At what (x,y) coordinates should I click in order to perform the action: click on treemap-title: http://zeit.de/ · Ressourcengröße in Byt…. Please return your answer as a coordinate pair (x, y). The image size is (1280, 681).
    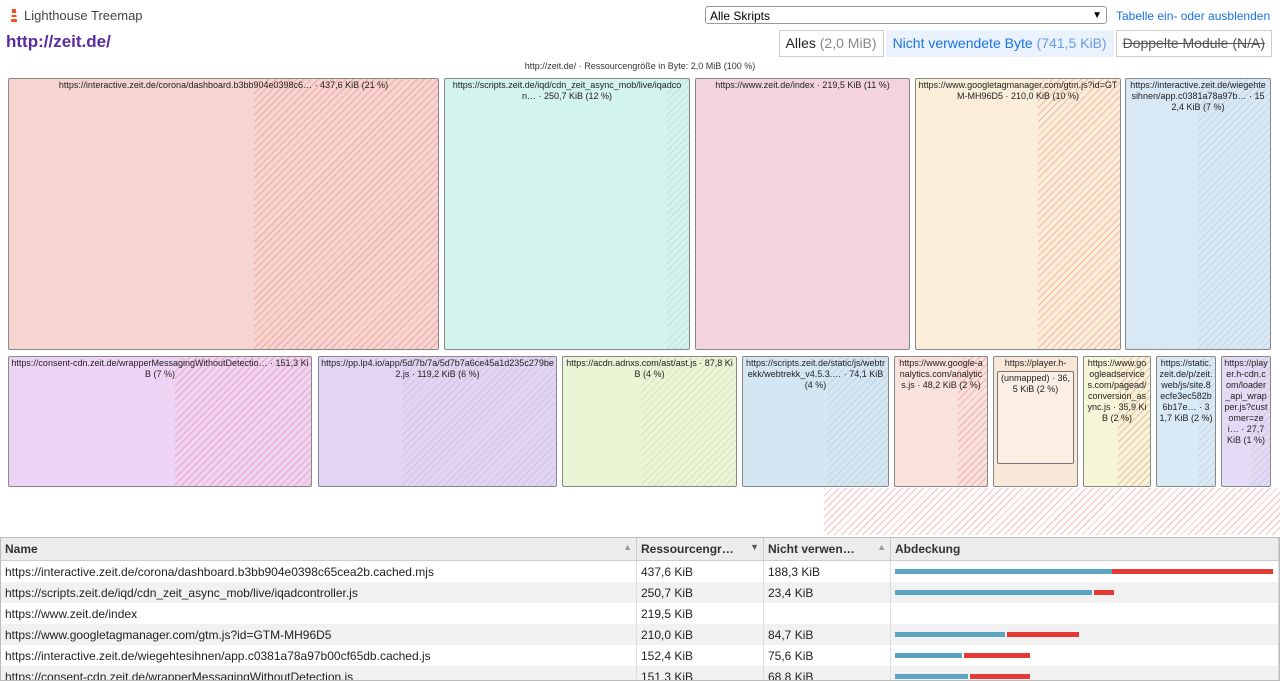
    Looking at the image, I should click on (640, 66).